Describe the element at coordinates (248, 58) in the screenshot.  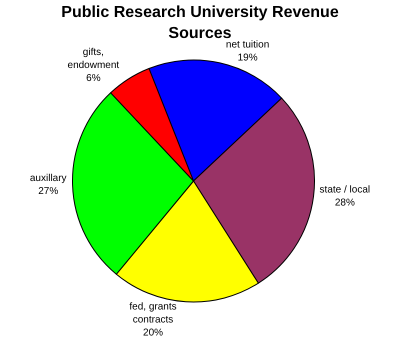
I see `data-label: 19%` at that location.